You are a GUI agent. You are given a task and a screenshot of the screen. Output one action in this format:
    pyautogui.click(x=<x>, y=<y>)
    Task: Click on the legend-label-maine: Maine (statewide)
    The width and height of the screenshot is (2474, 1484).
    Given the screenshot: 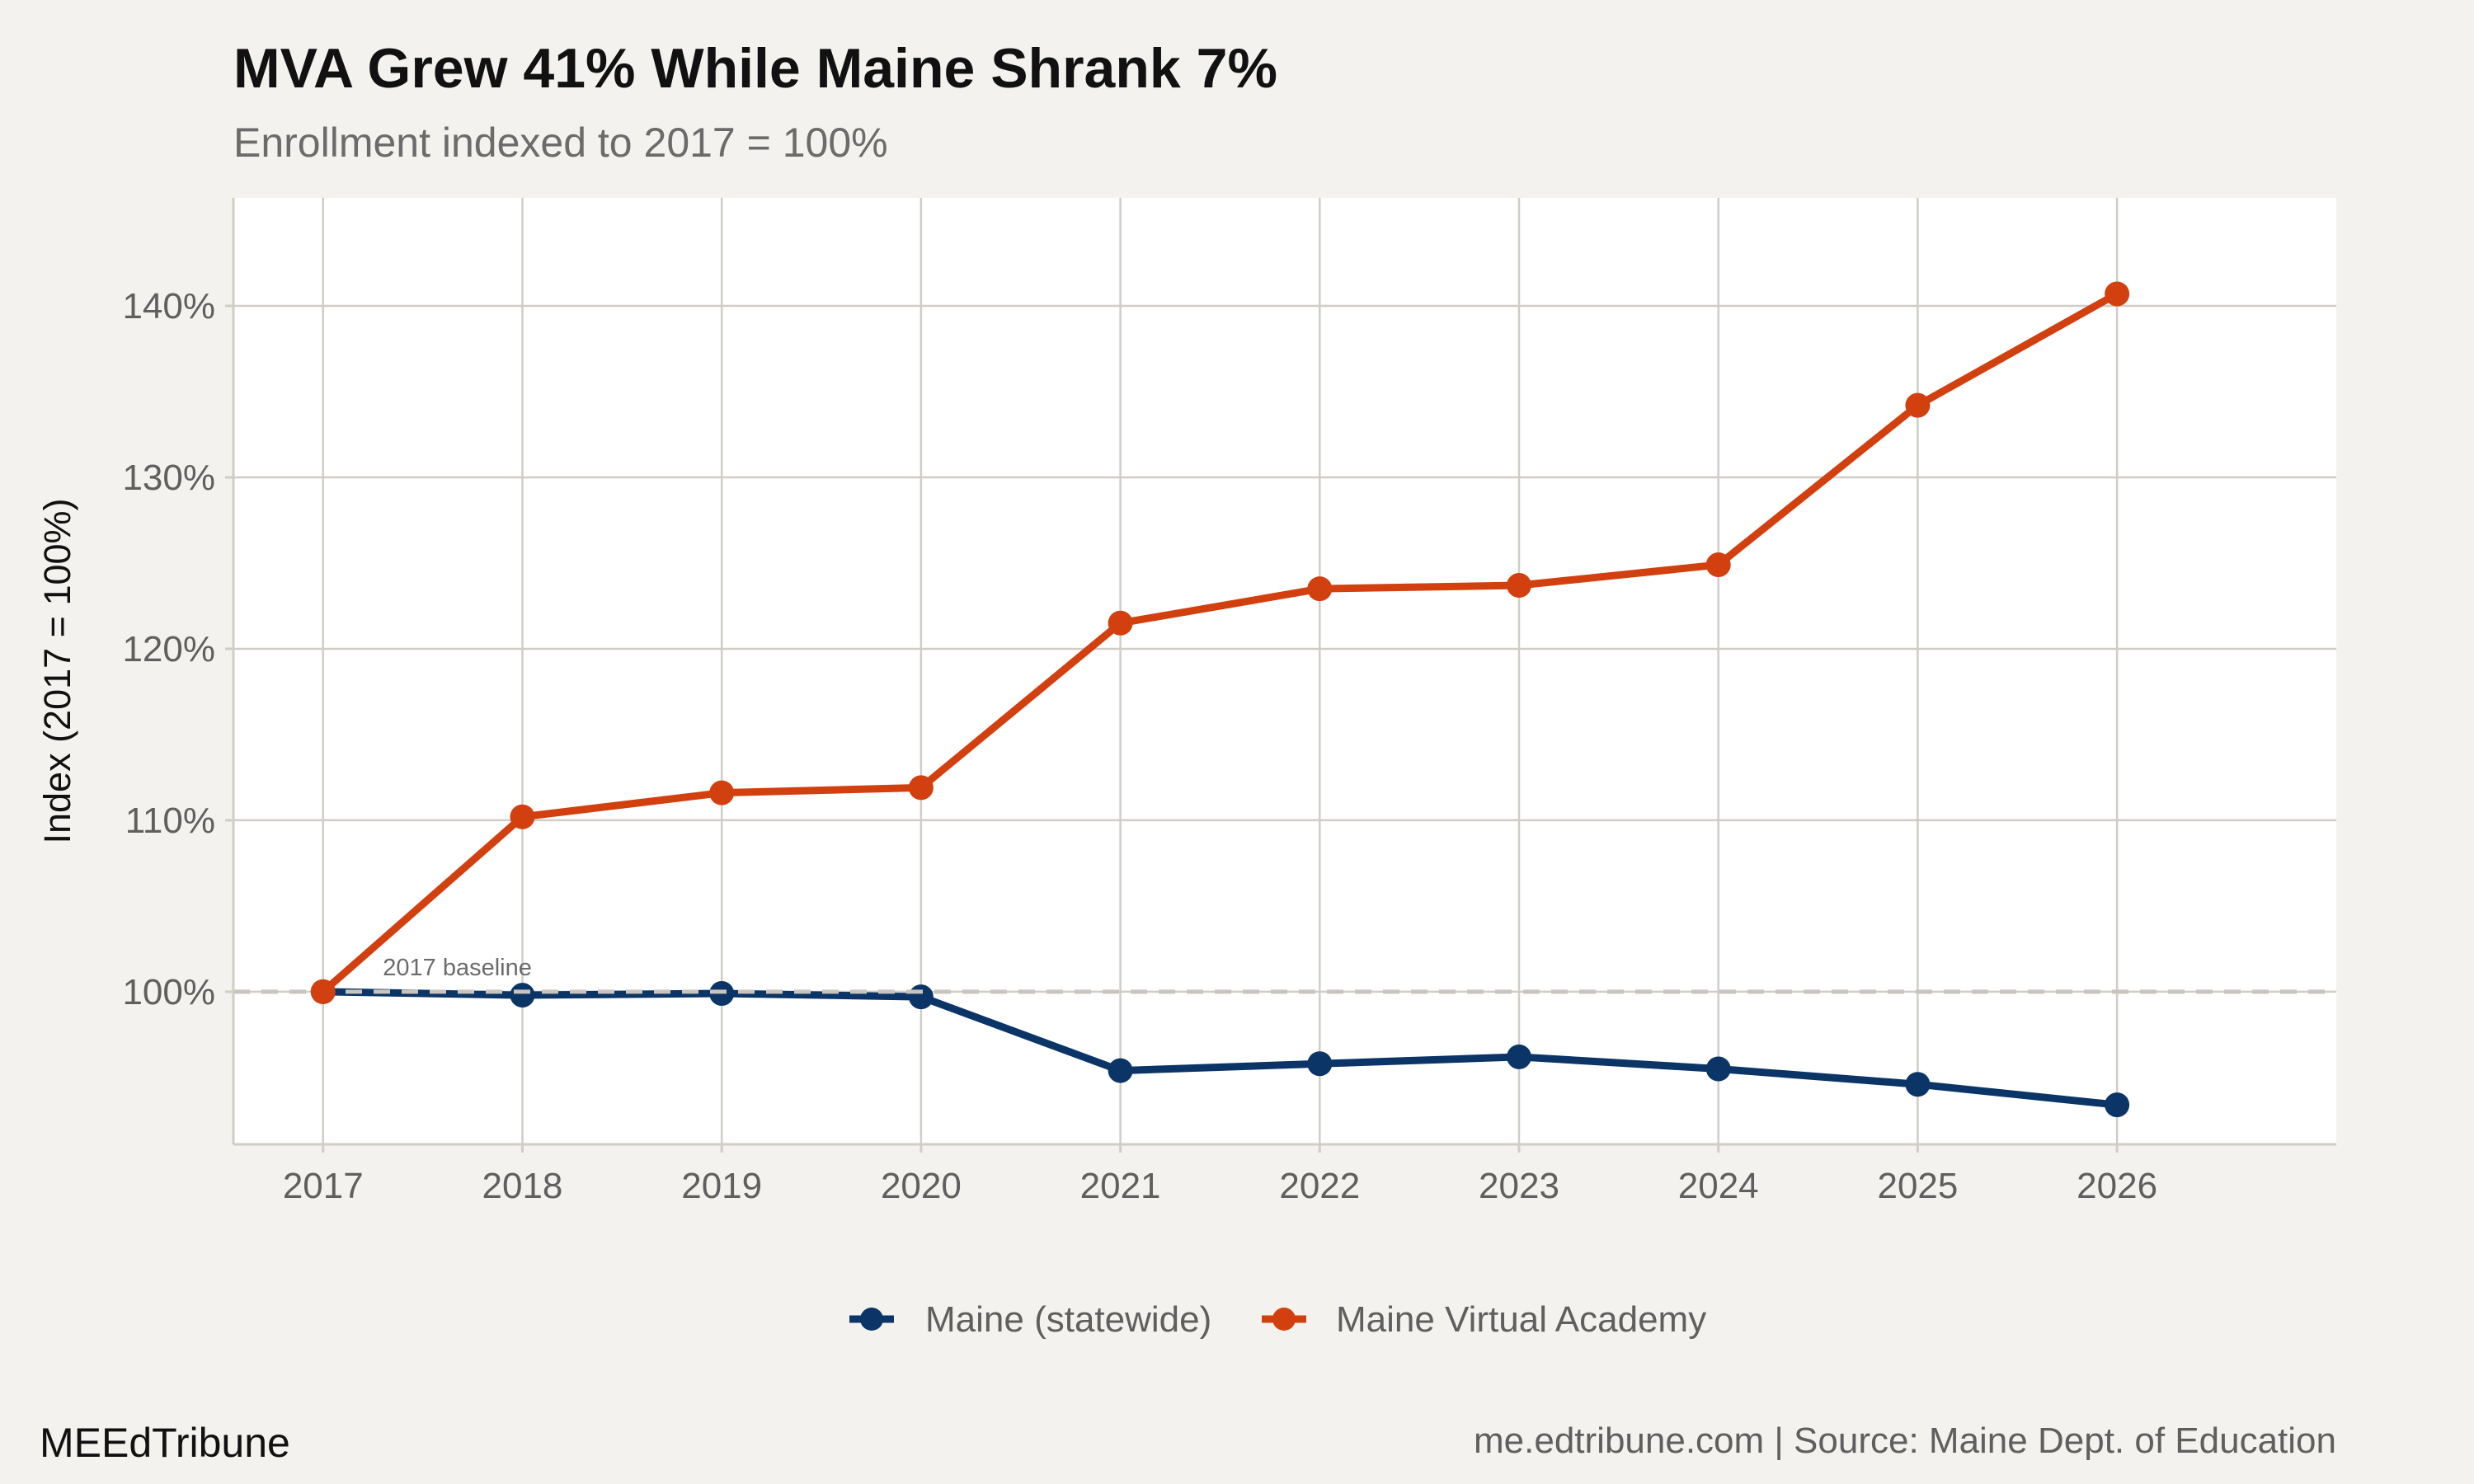 What is the action you would take?
    pyautogui.click(x=1068, y=1319)
    